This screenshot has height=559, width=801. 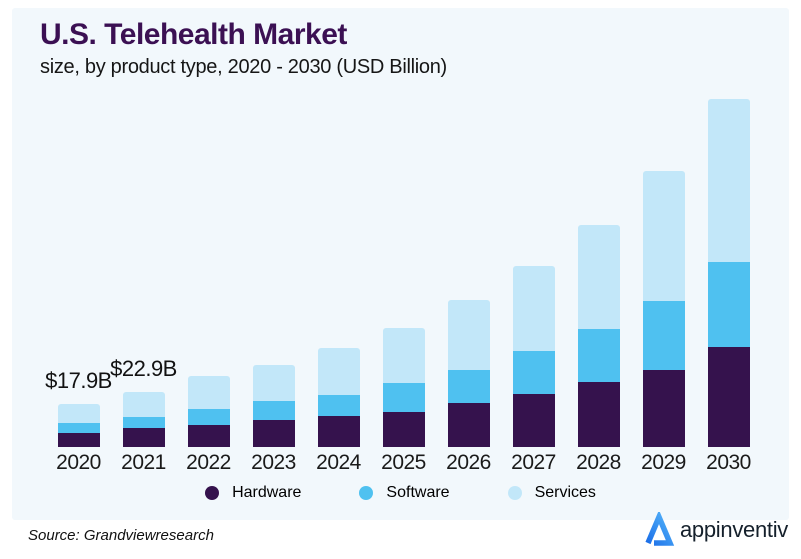 I want to click on appinventiv-logo: appinventiv, so click(x=716, y=530).